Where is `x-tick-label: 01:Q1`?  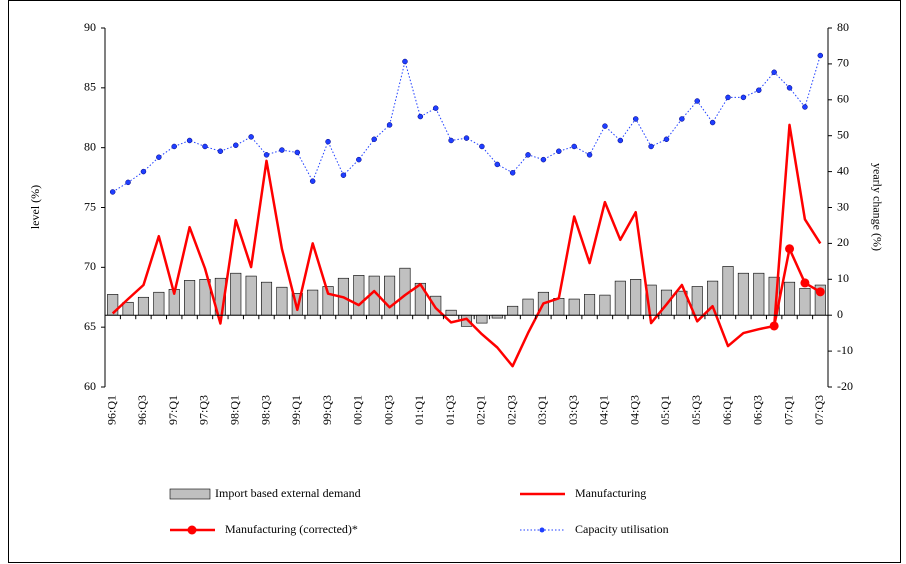
x-tick-label: 01:Q1 is located at coordinates (419, 410).